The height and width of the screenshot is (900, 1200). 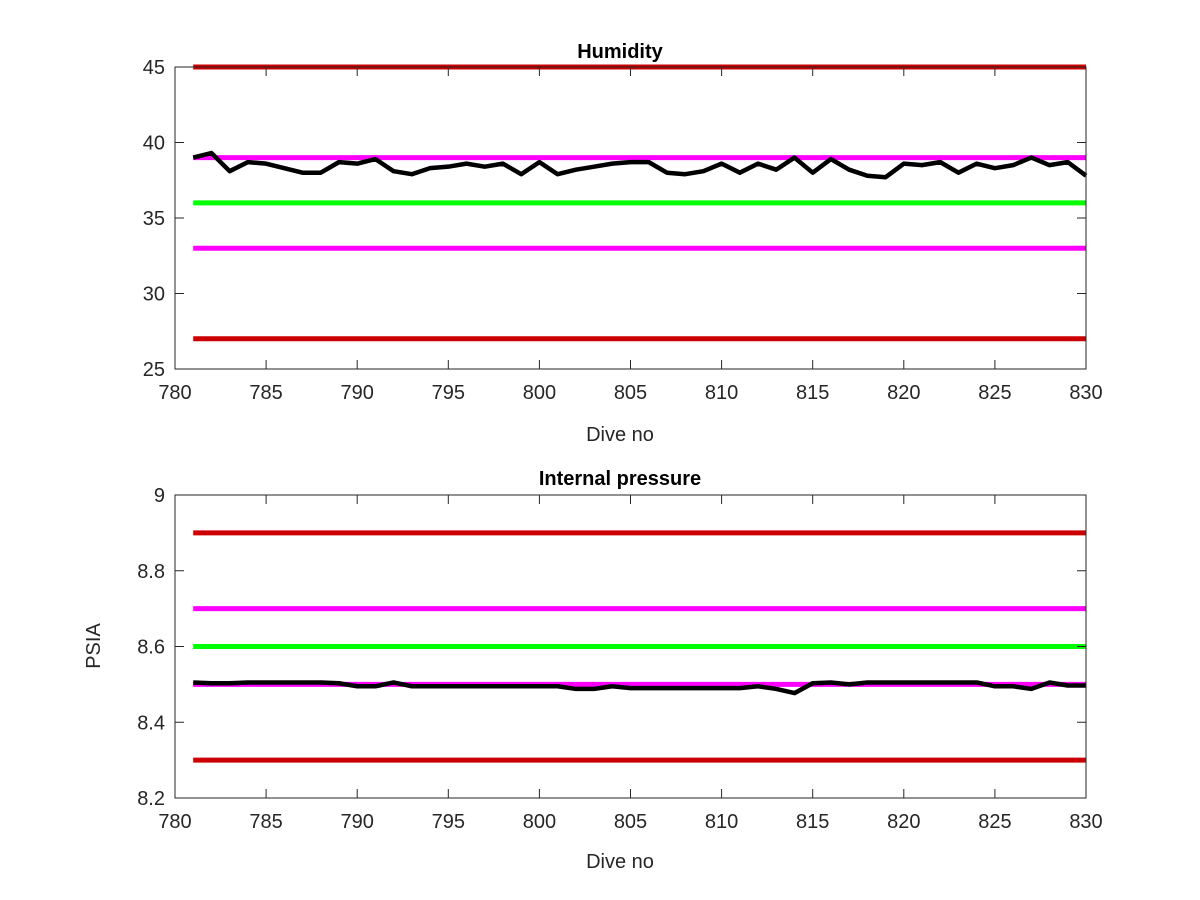 What do you see at coordinates (151, 723) in the screenshot?
I see `pressure-y-tick-label: 8.4` at bounding box center [151, 723].